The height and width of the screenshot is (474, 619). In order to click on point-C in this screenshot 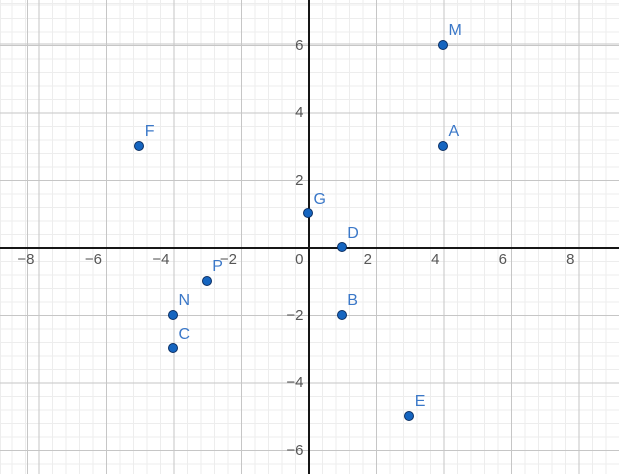, I will do `click(173, 348)`.